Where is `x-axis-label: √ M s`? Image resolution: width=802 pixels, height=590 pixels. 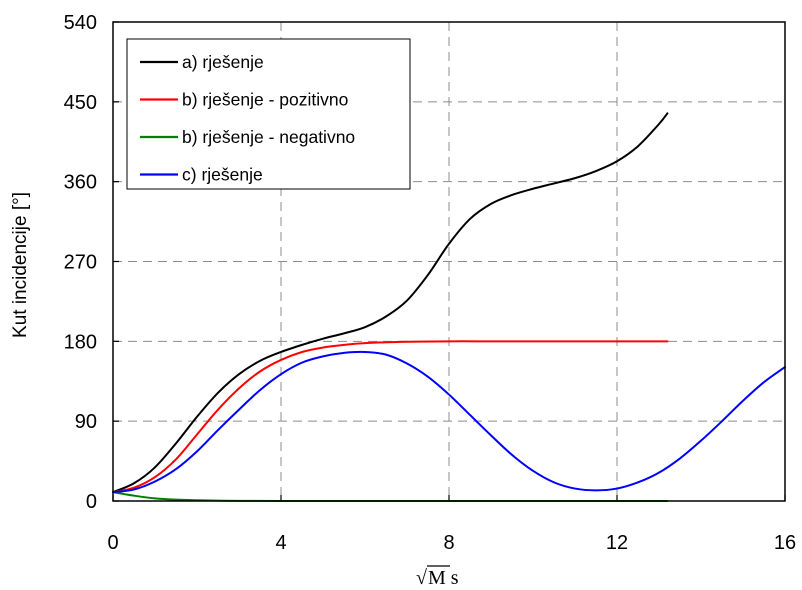 x-axis-label: √ M s is located at coordinates (437, 577).